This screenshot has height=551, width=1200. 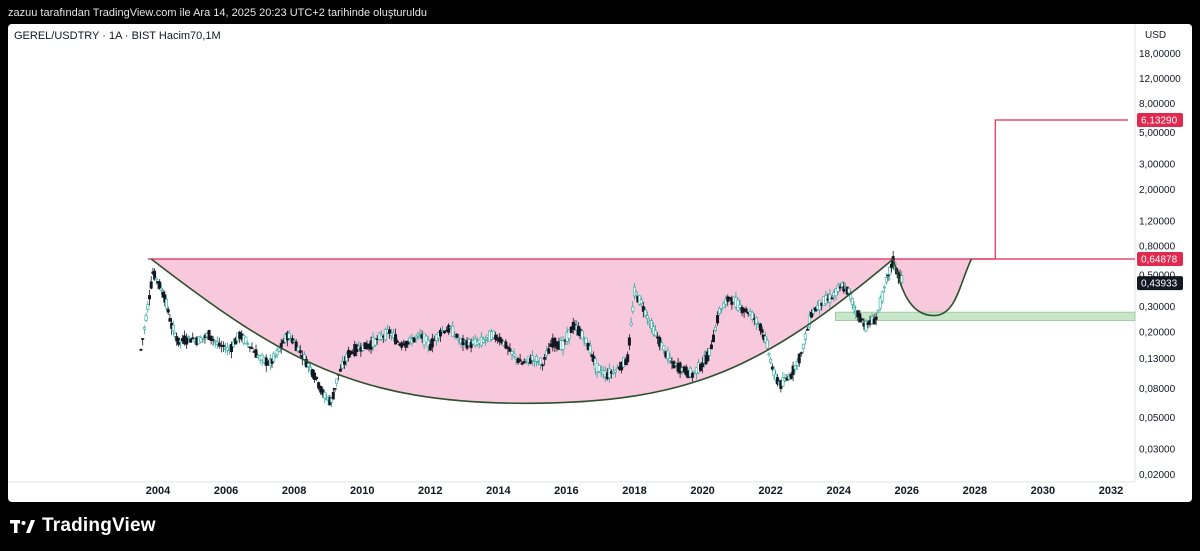 I want to click on symbol-legend: GEREL/USDTRY · 1A · BIST Hacim70,1M, so click(x=117, y=36).